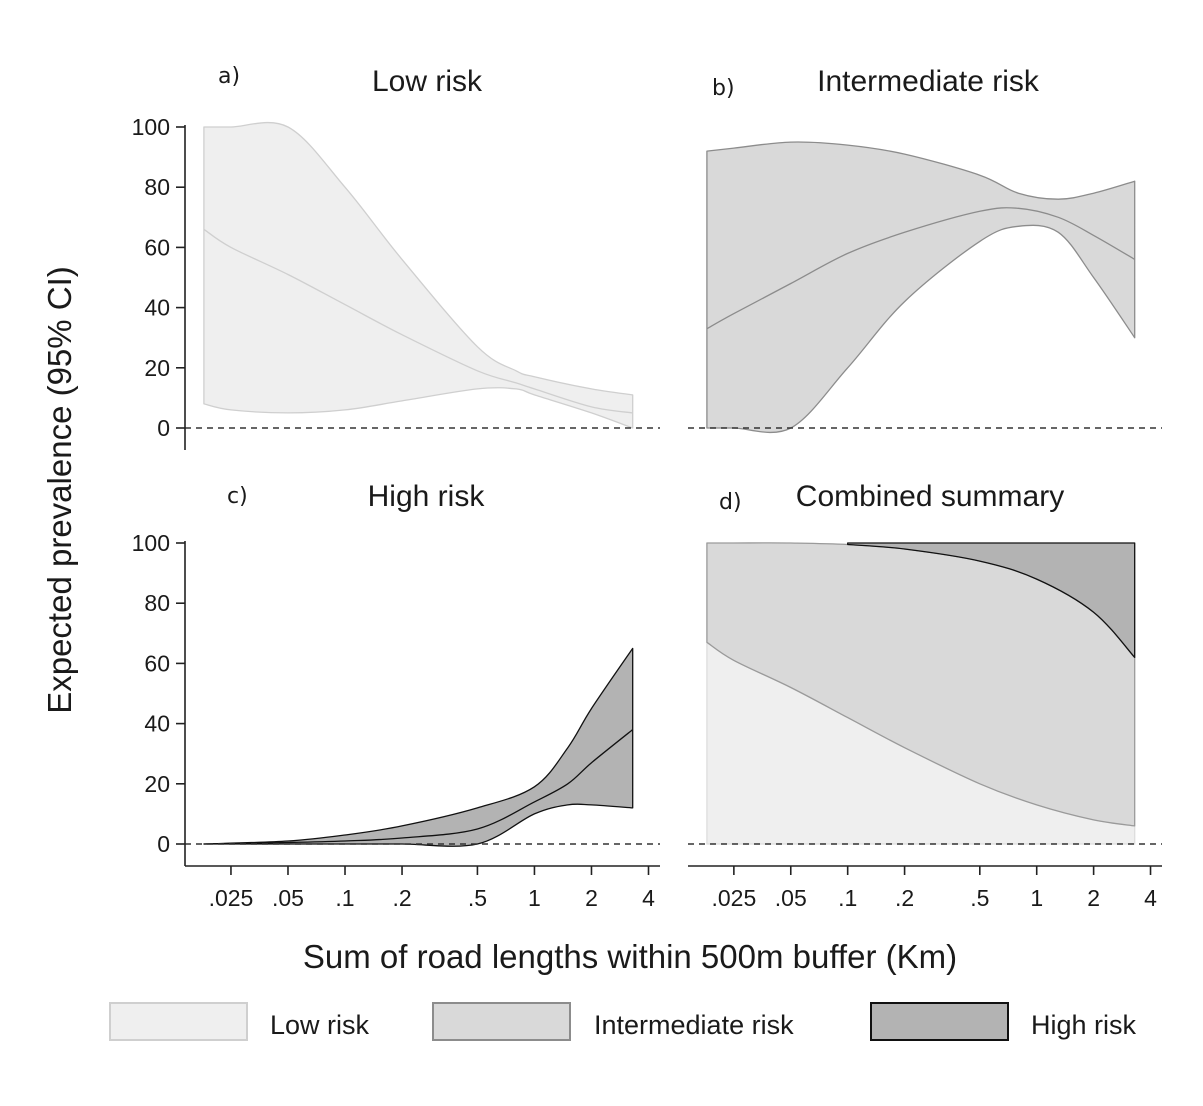 The width and height of the screenshot is (1203, 1106). What do you see at coordinates (723, 88) in the screenshot?
I see `panel-tag: b)` at bounding box center [723, 88].